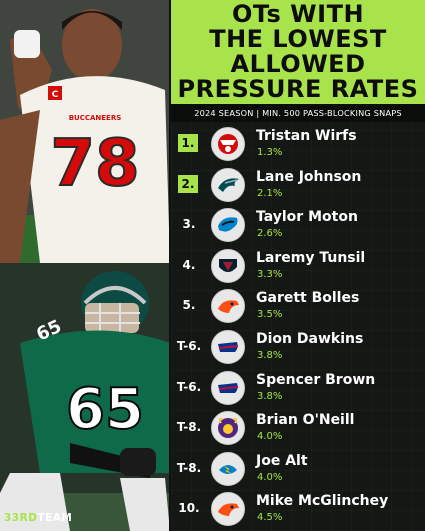  I want to click on ranking-row: T-6. Spencer Brown 3.8%, so click(298, 389).